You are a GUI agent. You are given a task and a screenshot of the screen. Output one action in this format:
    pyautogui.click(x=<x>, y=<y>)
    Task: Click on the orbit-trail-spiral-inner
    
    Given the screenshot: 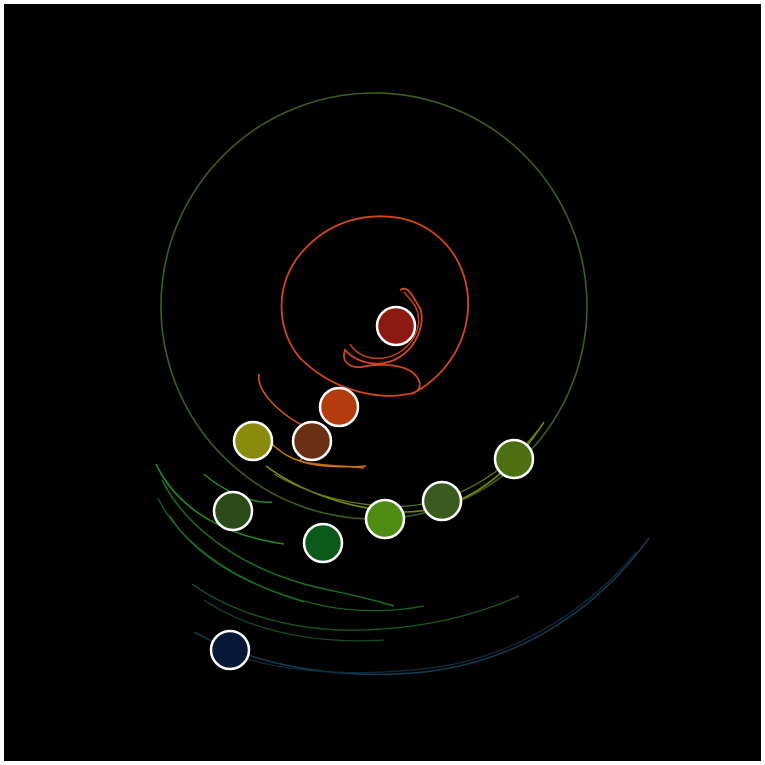 What is the action you would take?
    pyautogui.click(x=384, y=325)
    